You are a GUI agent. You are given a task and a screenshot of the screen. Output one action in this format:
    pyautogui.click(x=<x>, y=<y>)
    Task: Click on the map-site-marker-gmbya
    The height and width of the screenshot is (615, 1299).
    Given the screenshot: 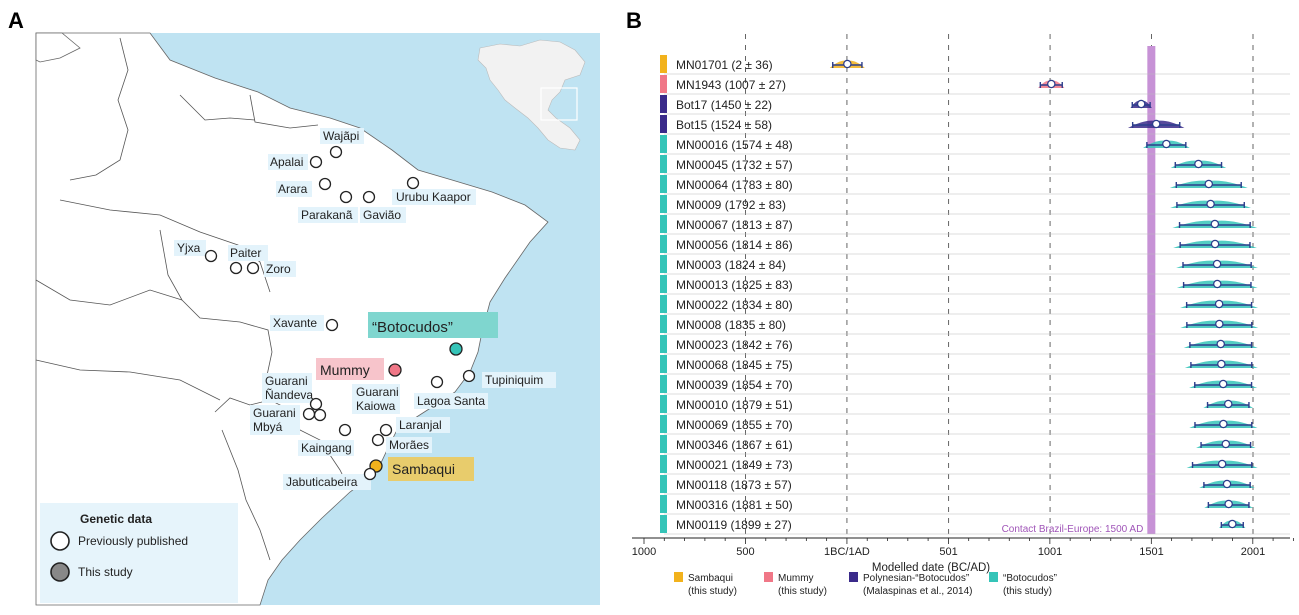 What is the action you would take?
    pyautogui.click(x=309, y=414)
    